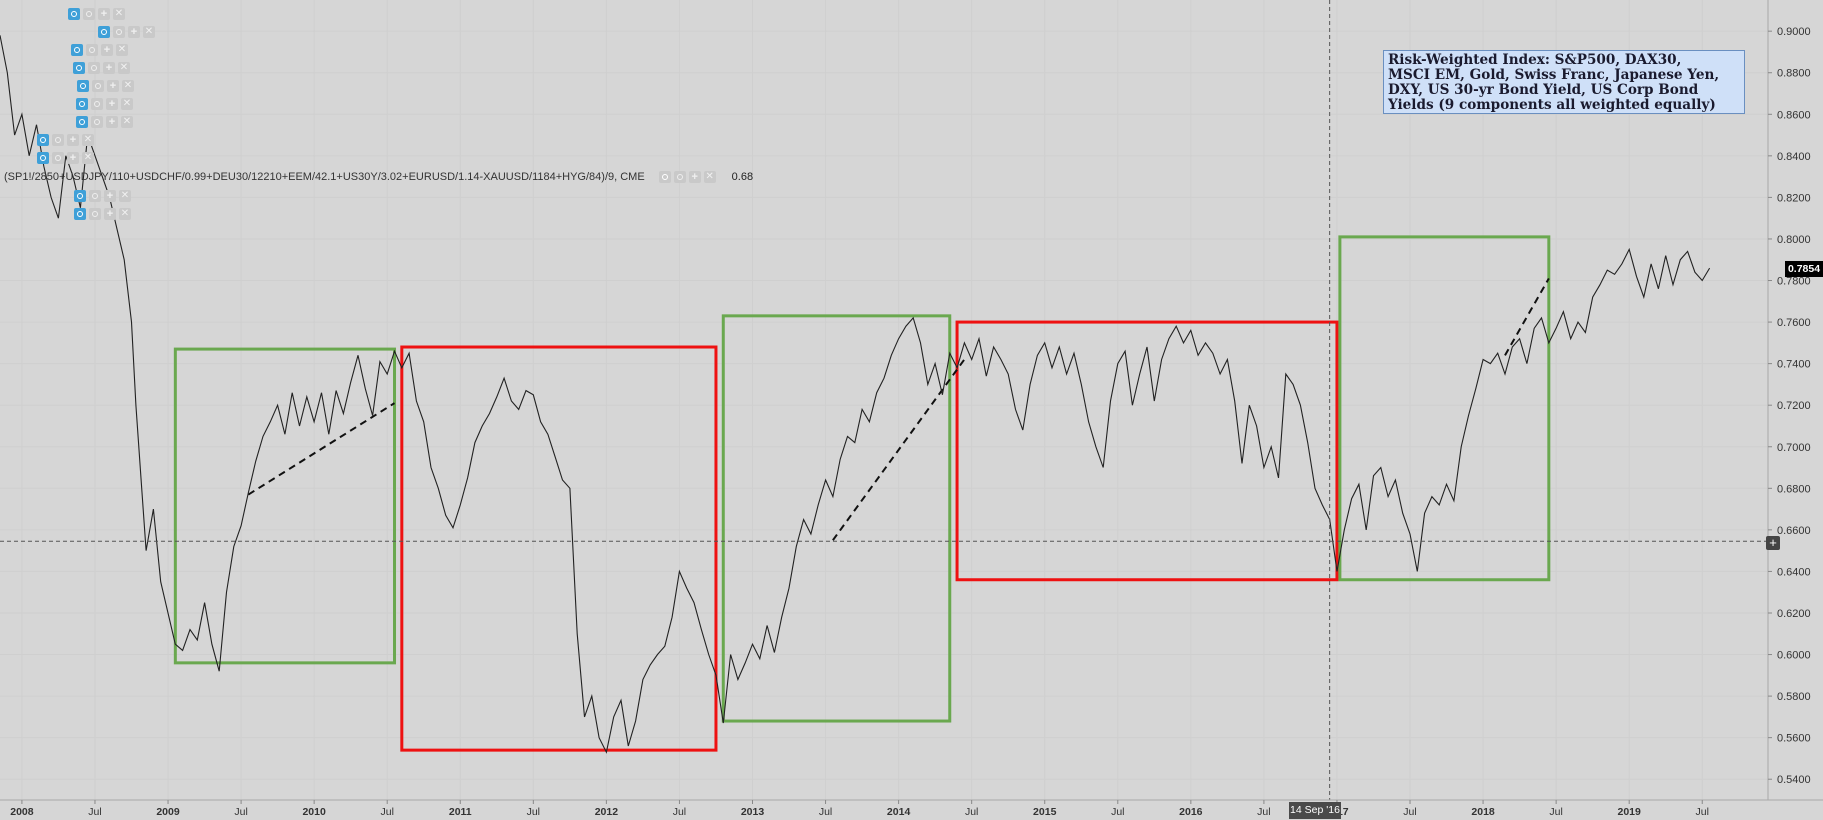 The image size is (1823, 820). What do you see at coordinates (1794, 240) in the screenshot?
I see `y-tick-label: 0.8000` at bounding box center [1794, 240].